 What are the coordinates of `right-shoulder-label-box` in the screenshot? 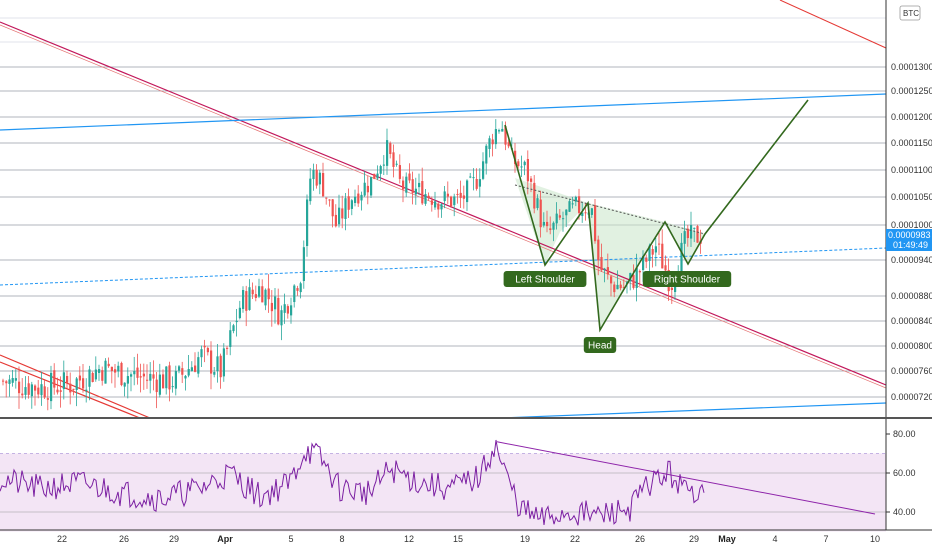 It's located at (687, 279).